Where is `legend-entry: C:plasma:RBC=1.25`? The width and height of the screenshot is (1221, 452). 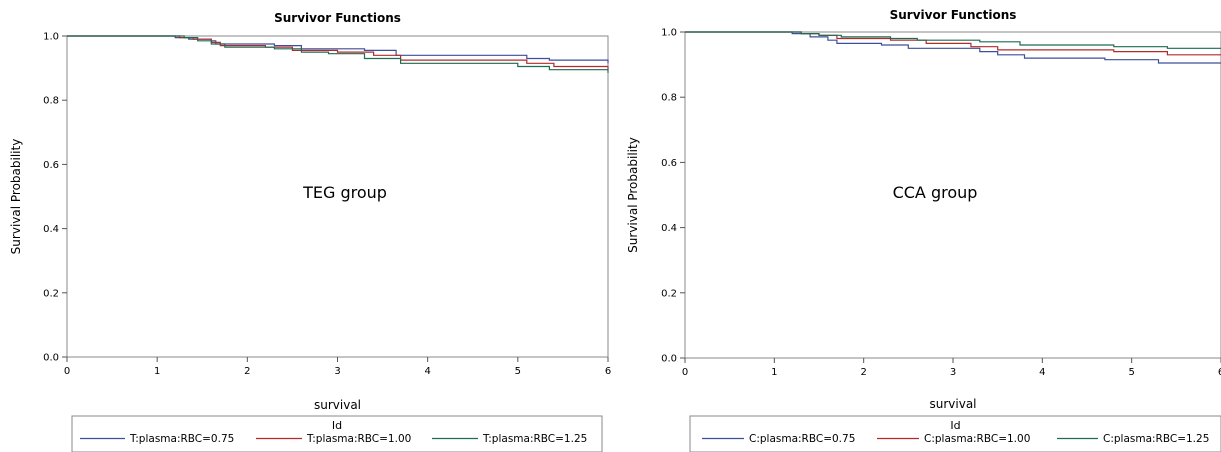
legend-entry: C:plasma:RBC=1.25 is located at coordinates (1156, 439).